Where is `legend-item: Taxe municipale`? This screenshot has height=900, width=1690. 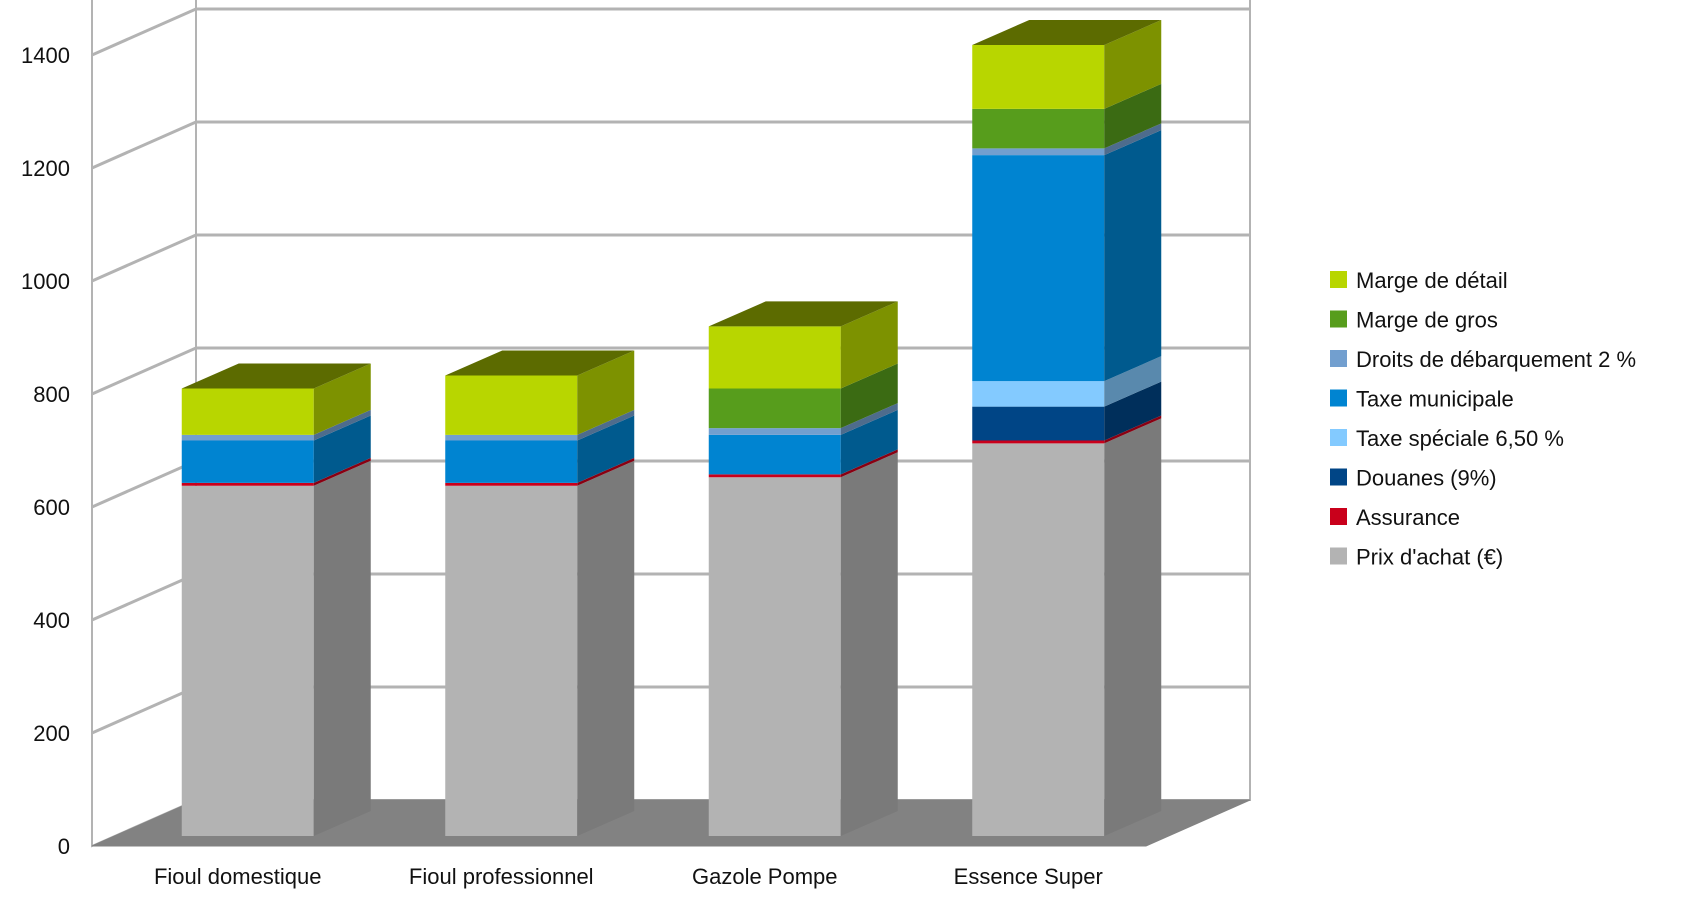
legend-item: Taxe municipale is located at coordinates (1422, 399).